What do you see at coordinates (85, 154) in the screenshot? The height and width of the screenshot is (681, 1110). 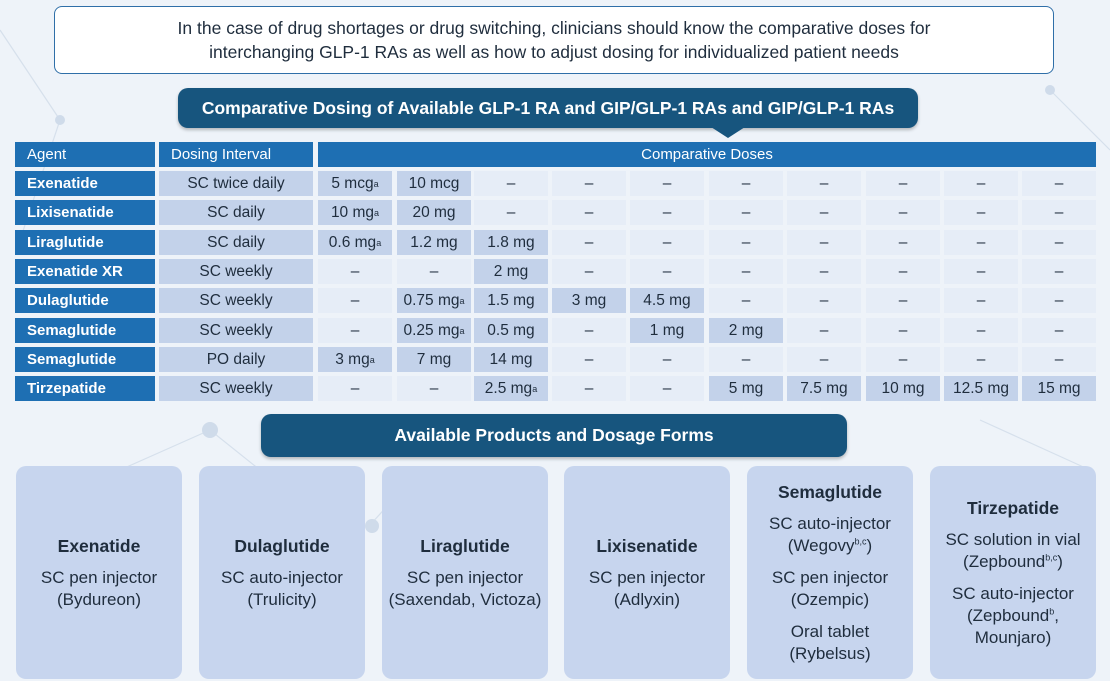 I see `header-agent: Agent` at bounding box center [85, 154].